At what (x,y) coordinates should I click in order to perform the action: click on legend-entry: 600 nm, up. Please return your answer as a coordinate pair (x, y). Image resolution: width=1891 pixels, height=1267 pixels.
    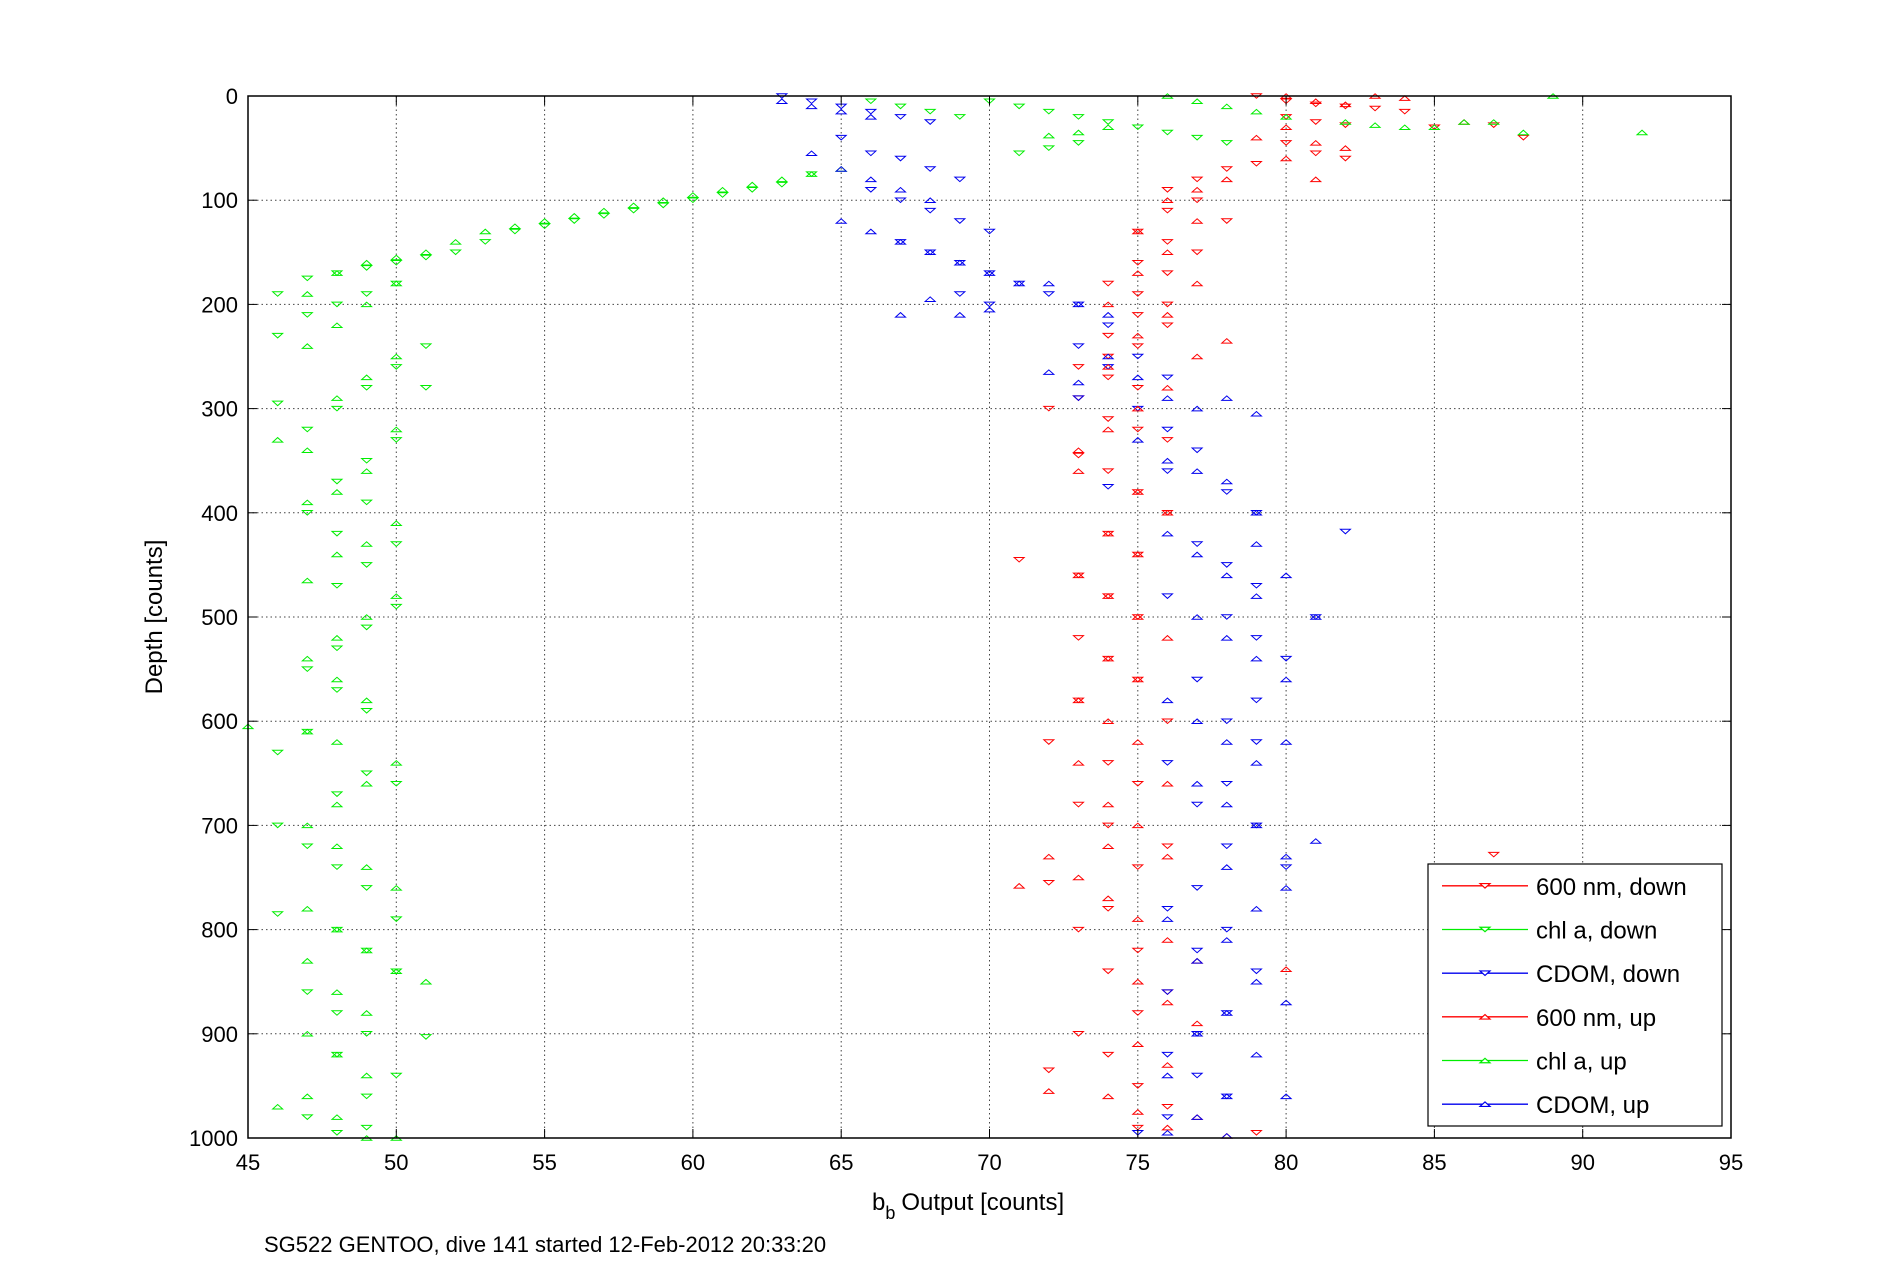
    Looking at the image, I should click on (1549, 1018).